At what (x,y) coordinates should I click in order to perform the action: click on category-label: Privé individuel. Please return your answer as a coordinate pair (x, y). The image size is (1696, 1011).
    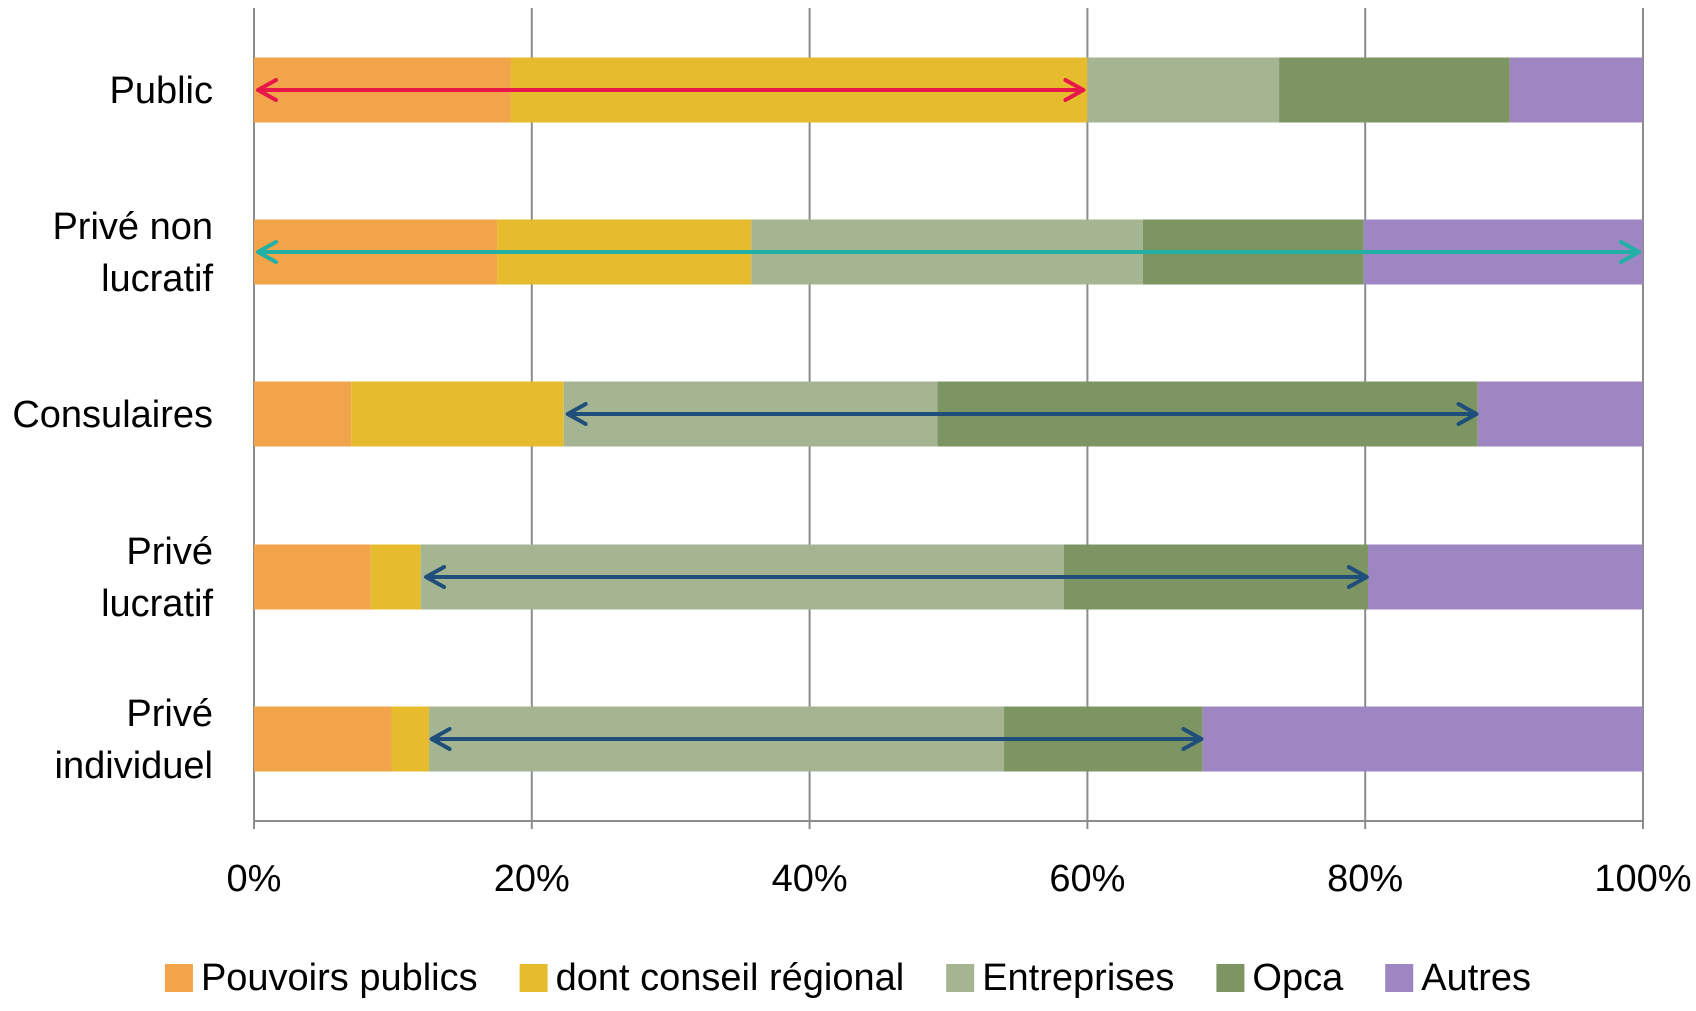
    Looking at the image, I should click on (134, 740).